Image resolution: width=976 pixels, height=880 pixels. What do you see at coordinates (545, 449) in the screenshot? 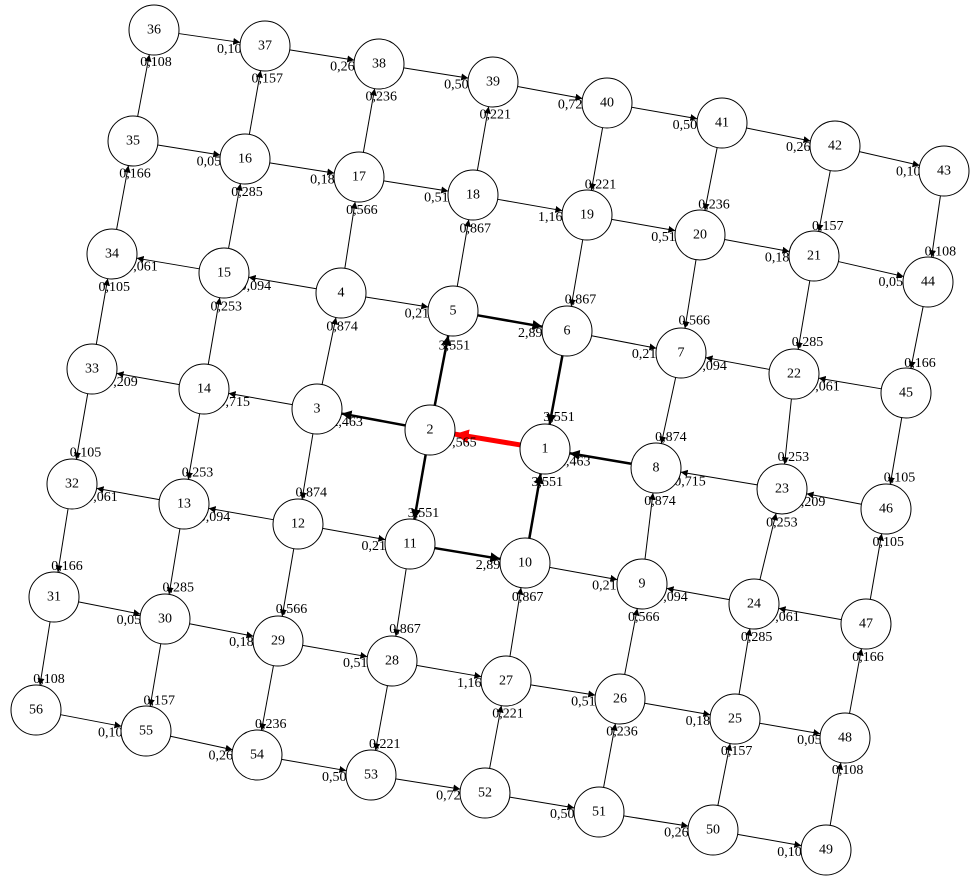
I see `node-1: 1` at bounding box center [545, 449].